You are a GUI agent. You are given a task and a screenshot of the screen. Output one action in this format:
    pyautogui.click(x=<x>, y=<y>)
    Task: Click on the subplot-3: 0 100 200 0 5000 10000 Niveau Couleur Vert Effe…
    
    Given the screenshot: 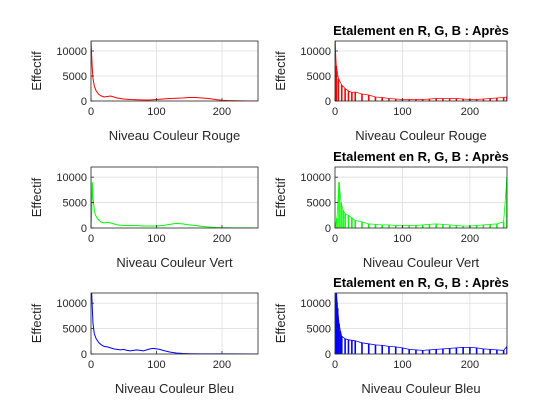 What is the action you would take?
    pyautogui.click(x=144, y=218)
    